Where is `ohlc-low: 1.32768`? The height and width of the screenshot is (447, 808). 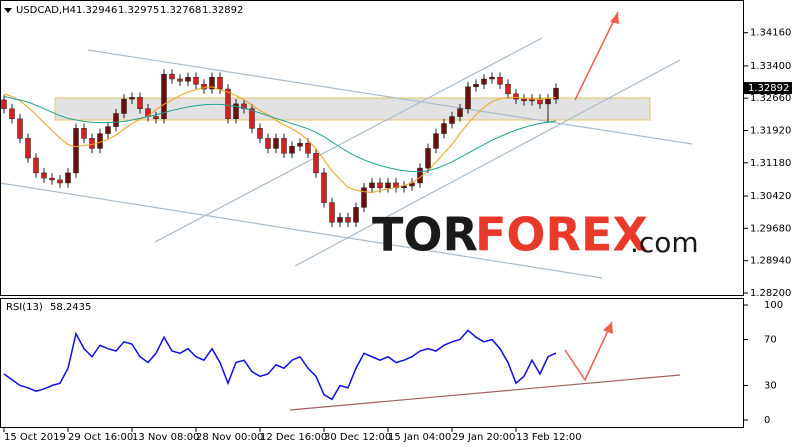 ohlc-low: 1.32768 is located at coordinates (180, 10).